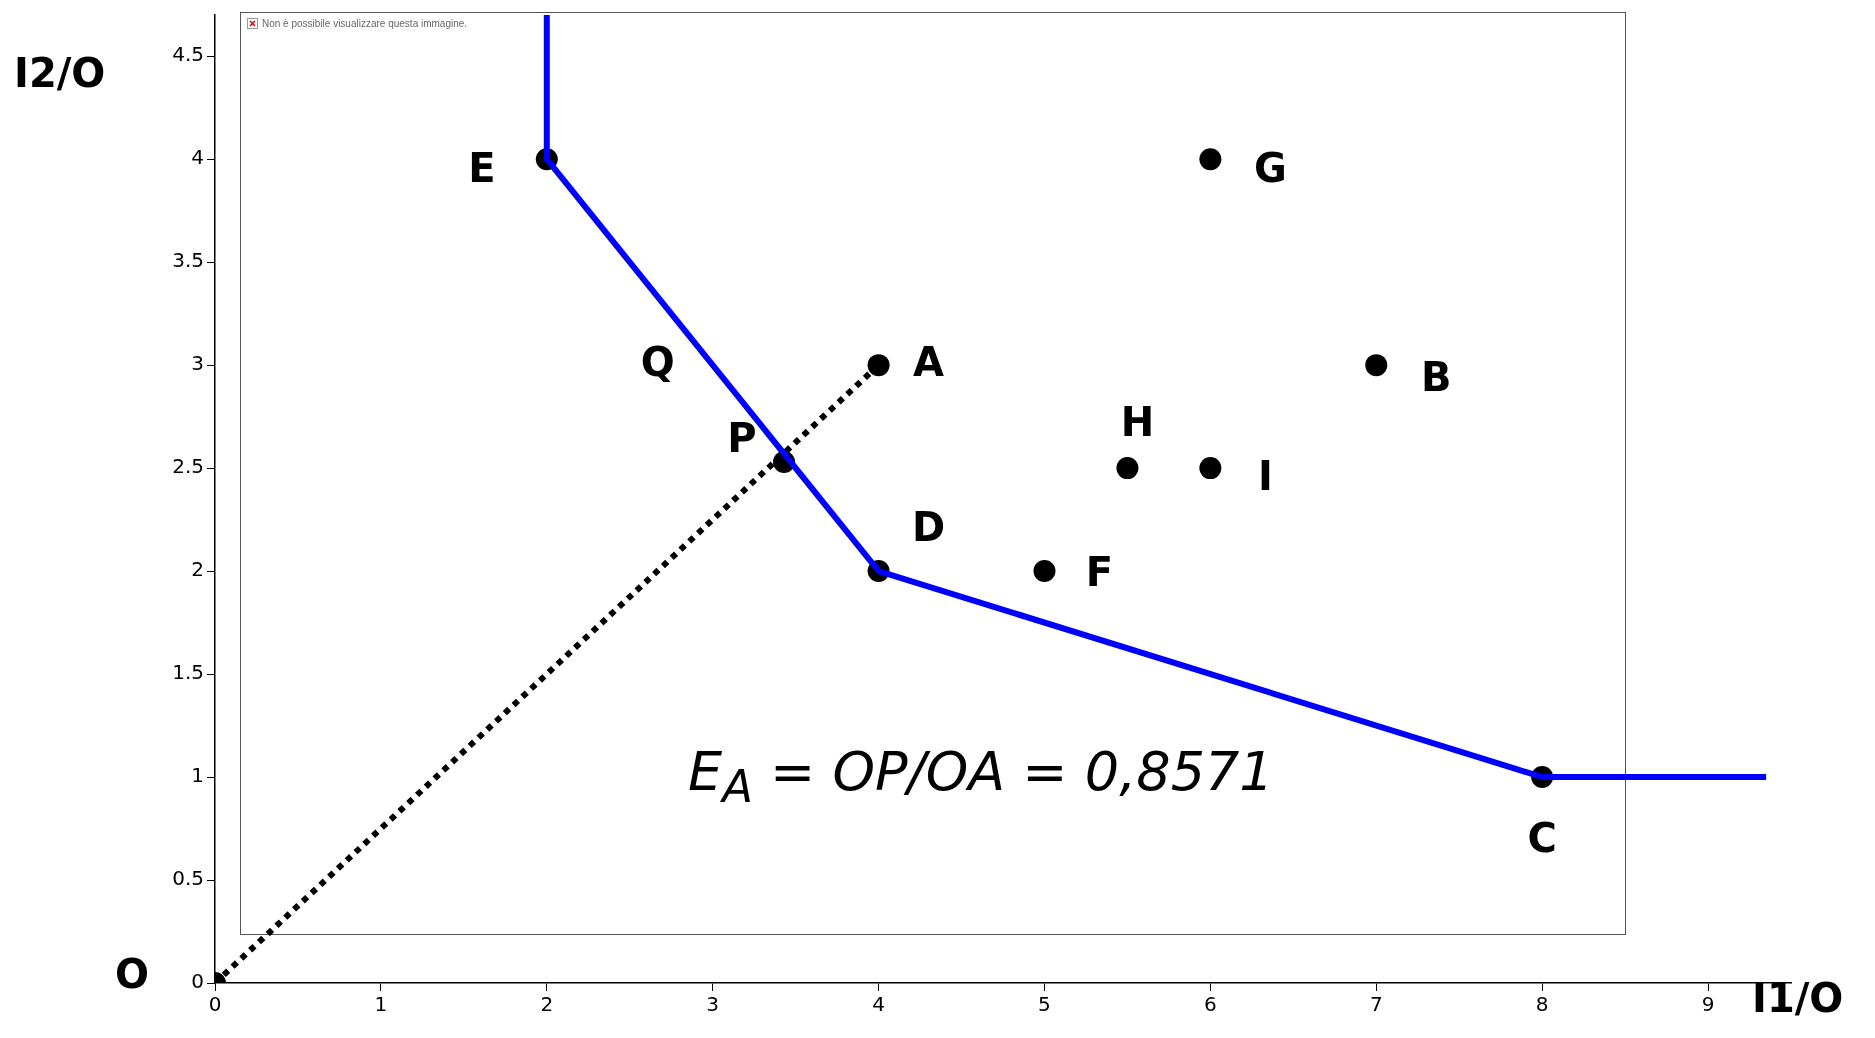 The width and height of the screenshot is (1875, 1038). Describe the element at coordinates (1210, 1004) in the screenshot. I see `x-tick-label: 6` at that location.